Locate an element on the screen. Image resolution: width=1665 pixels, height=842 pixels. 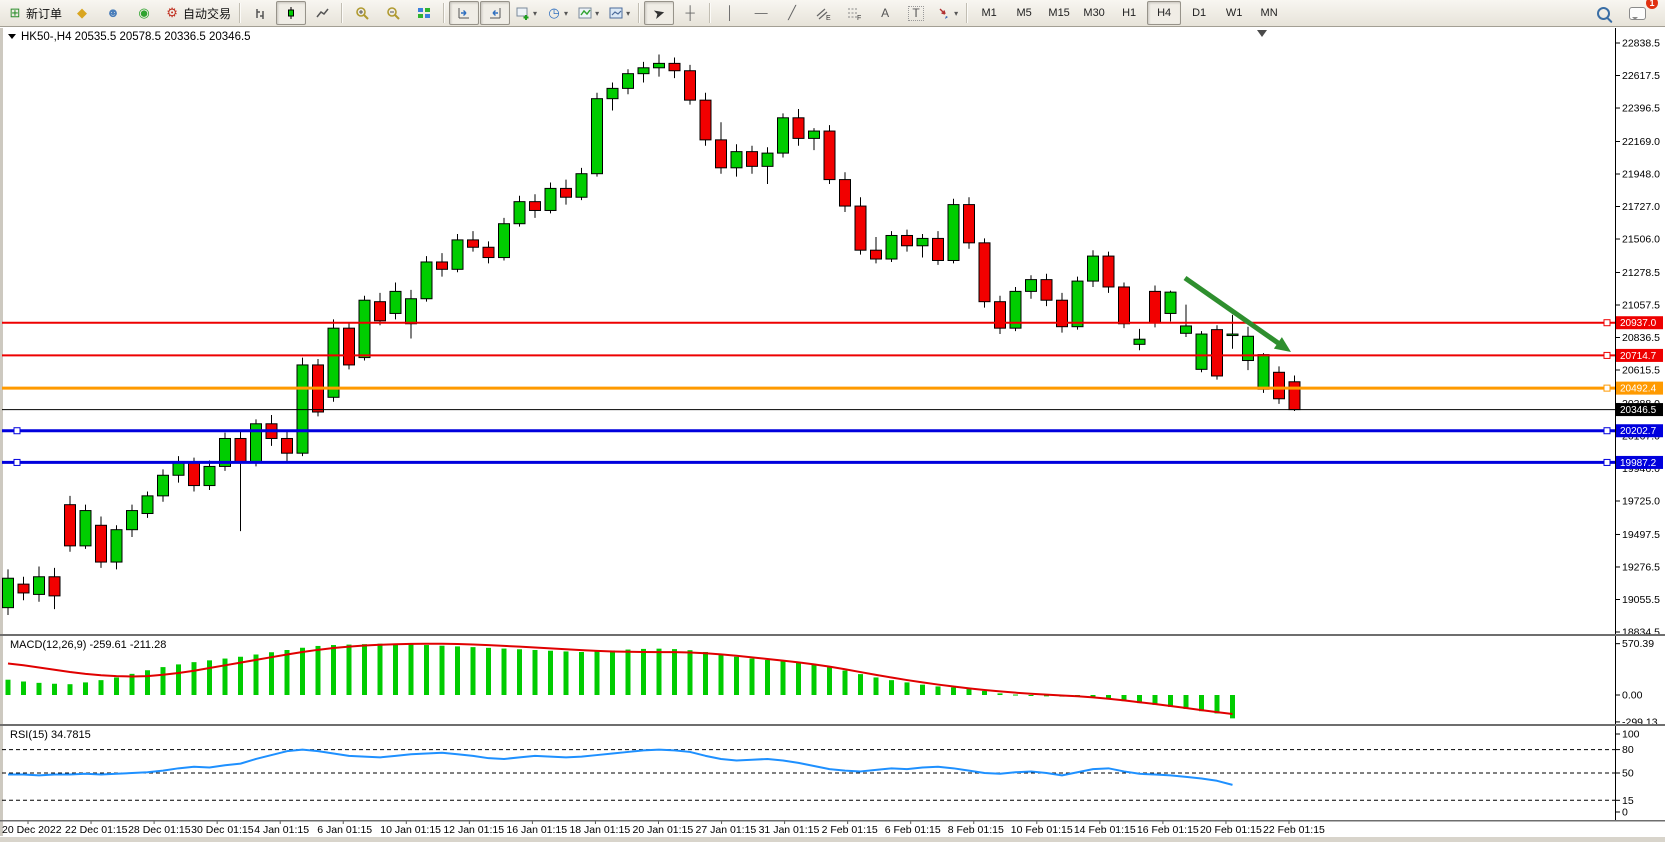
arrows-button: ▾ is located at coordinates (947, 13).